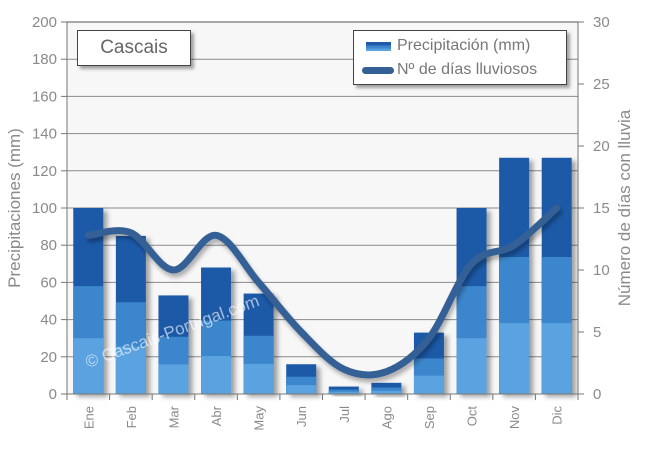 The height and width of the screenshot is (450, 650). I want to click on bar-Ene, so click(88, 301).